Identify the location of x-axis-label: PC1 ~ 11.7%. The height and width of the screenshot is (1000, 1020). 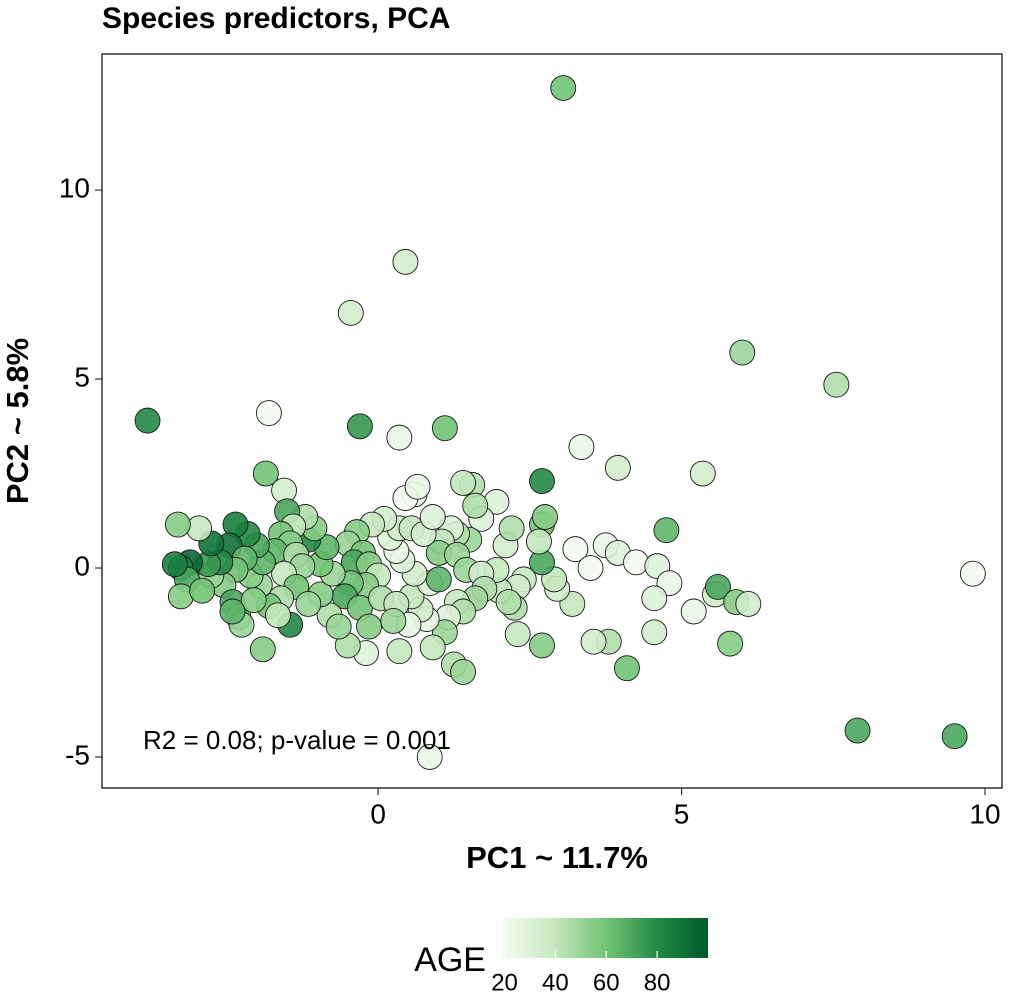
(557, 857).